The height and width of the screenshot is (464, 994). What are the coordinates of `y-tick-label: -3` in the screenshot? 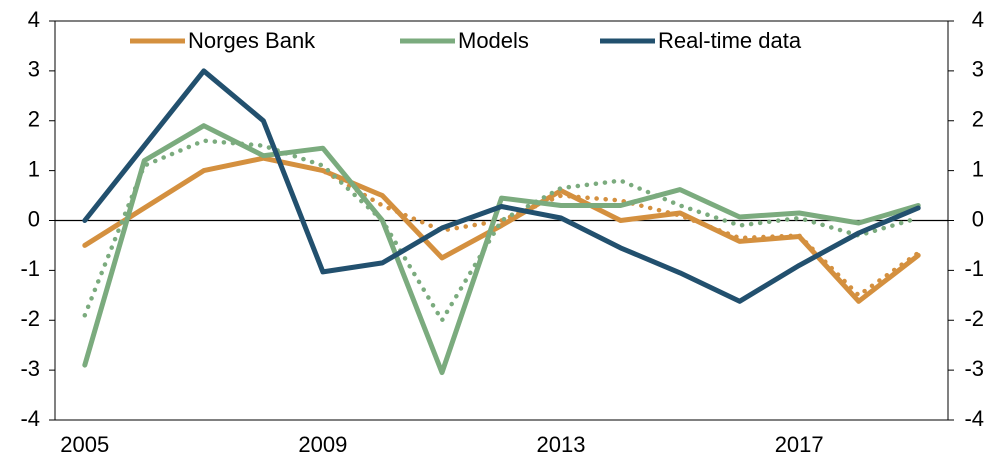 It's located at (30, 368).